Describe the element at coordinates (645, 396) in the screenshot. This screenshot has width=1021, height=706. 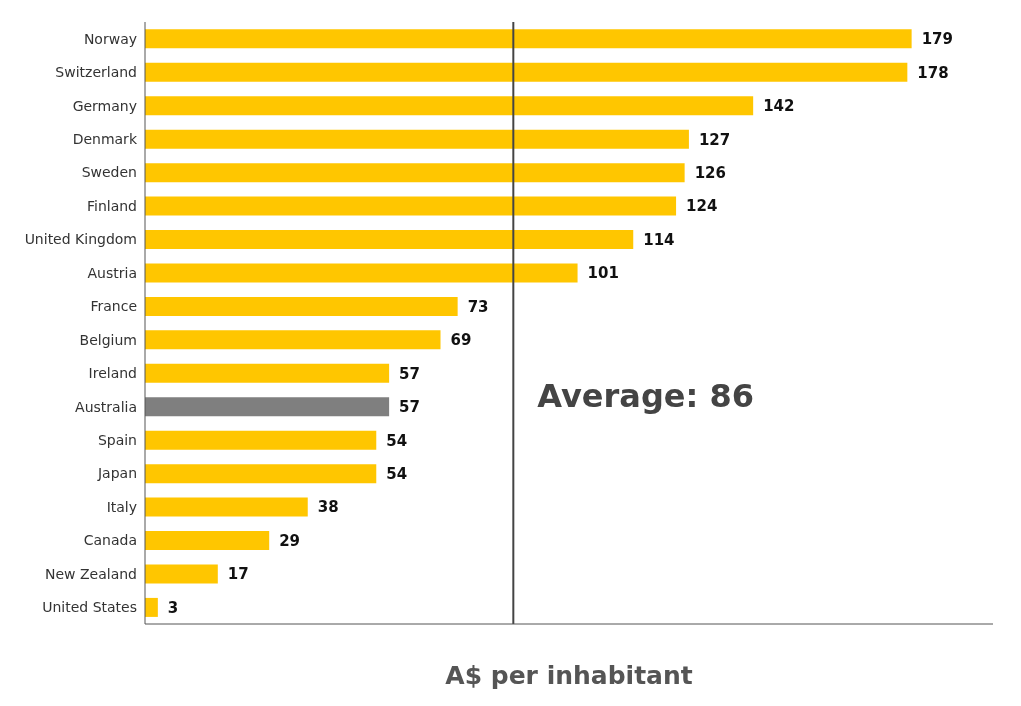
I see `ref-line-label: Average: 86` at that location.